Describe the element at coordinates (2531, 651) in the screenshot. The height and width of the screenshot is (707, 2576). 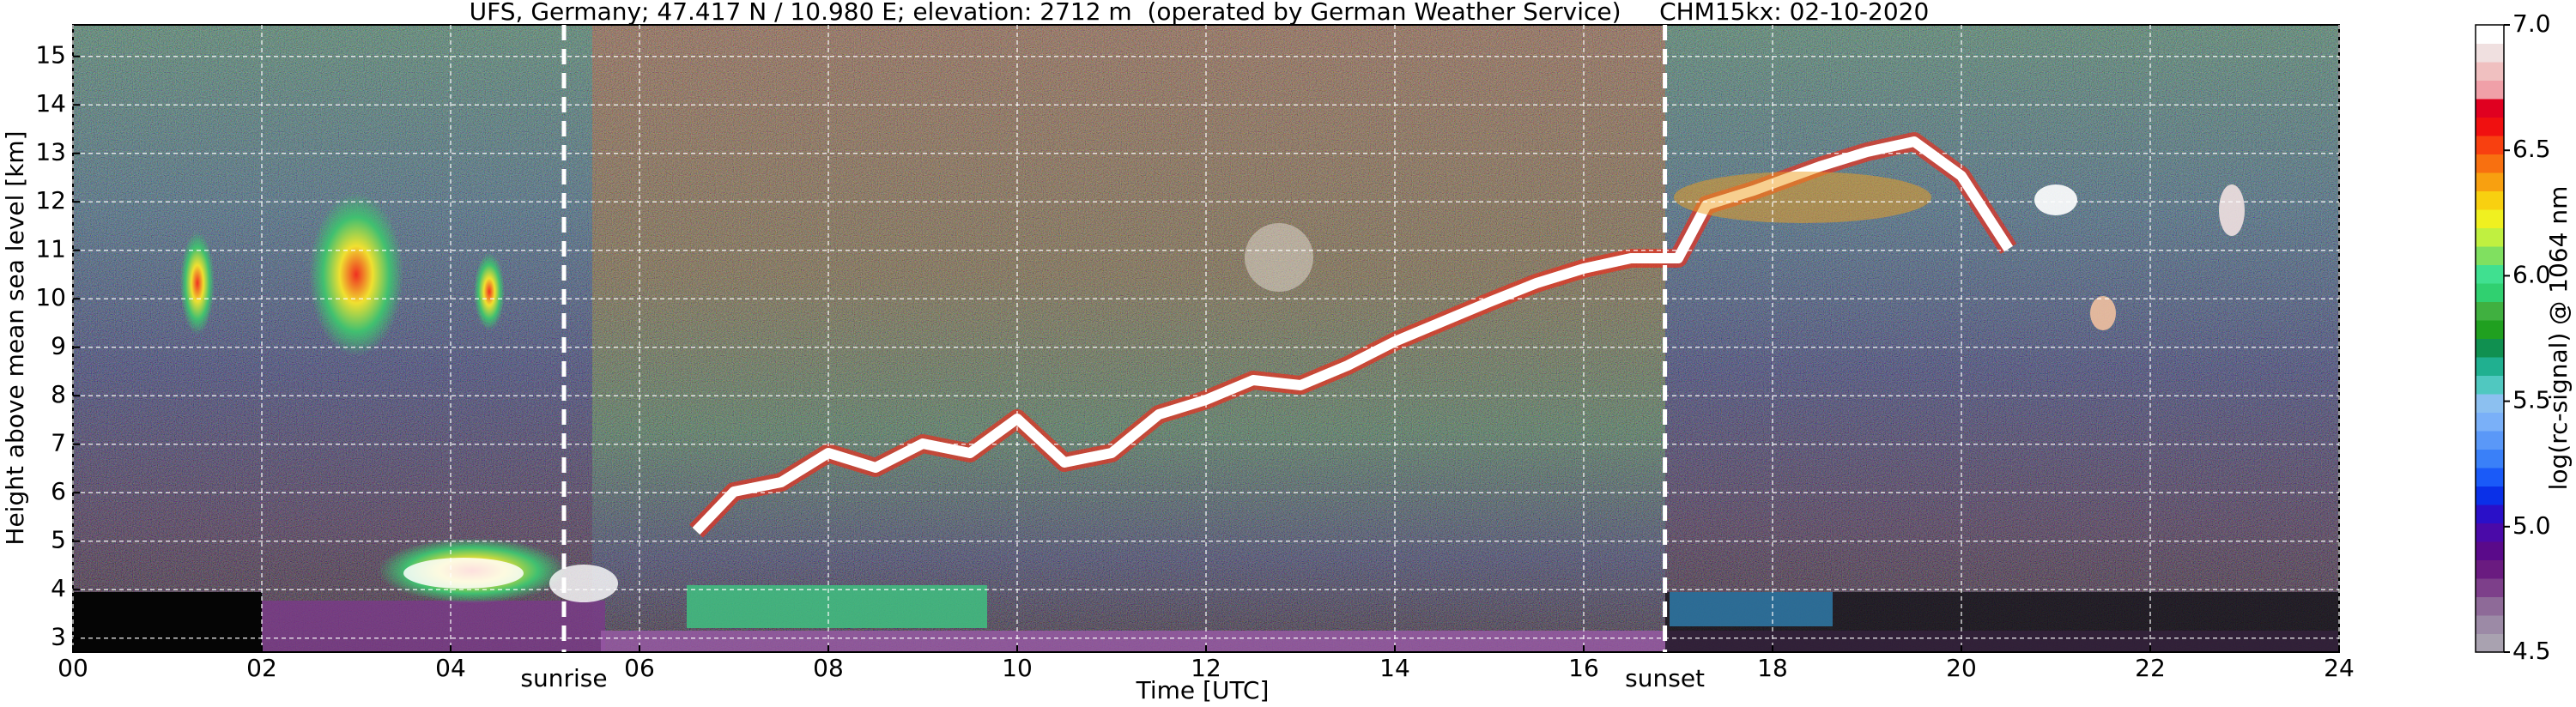
I see `colorbar-tick-label: 4.5` at that location.